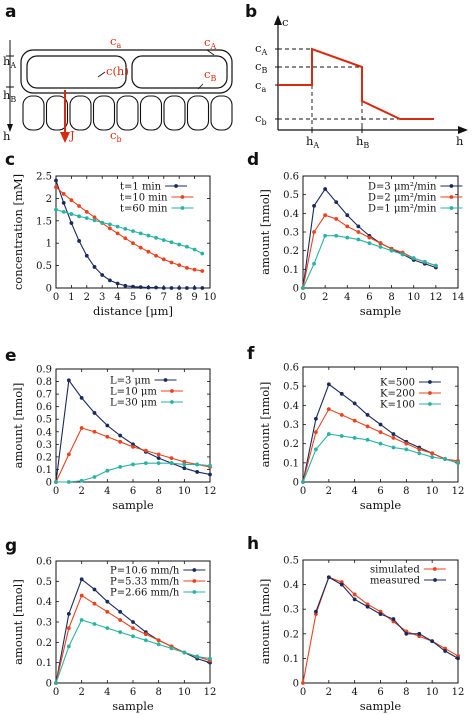 The width and height of the screenshot is (474, 715). I want to click on x-tick-label: 2, so click(329, 692).